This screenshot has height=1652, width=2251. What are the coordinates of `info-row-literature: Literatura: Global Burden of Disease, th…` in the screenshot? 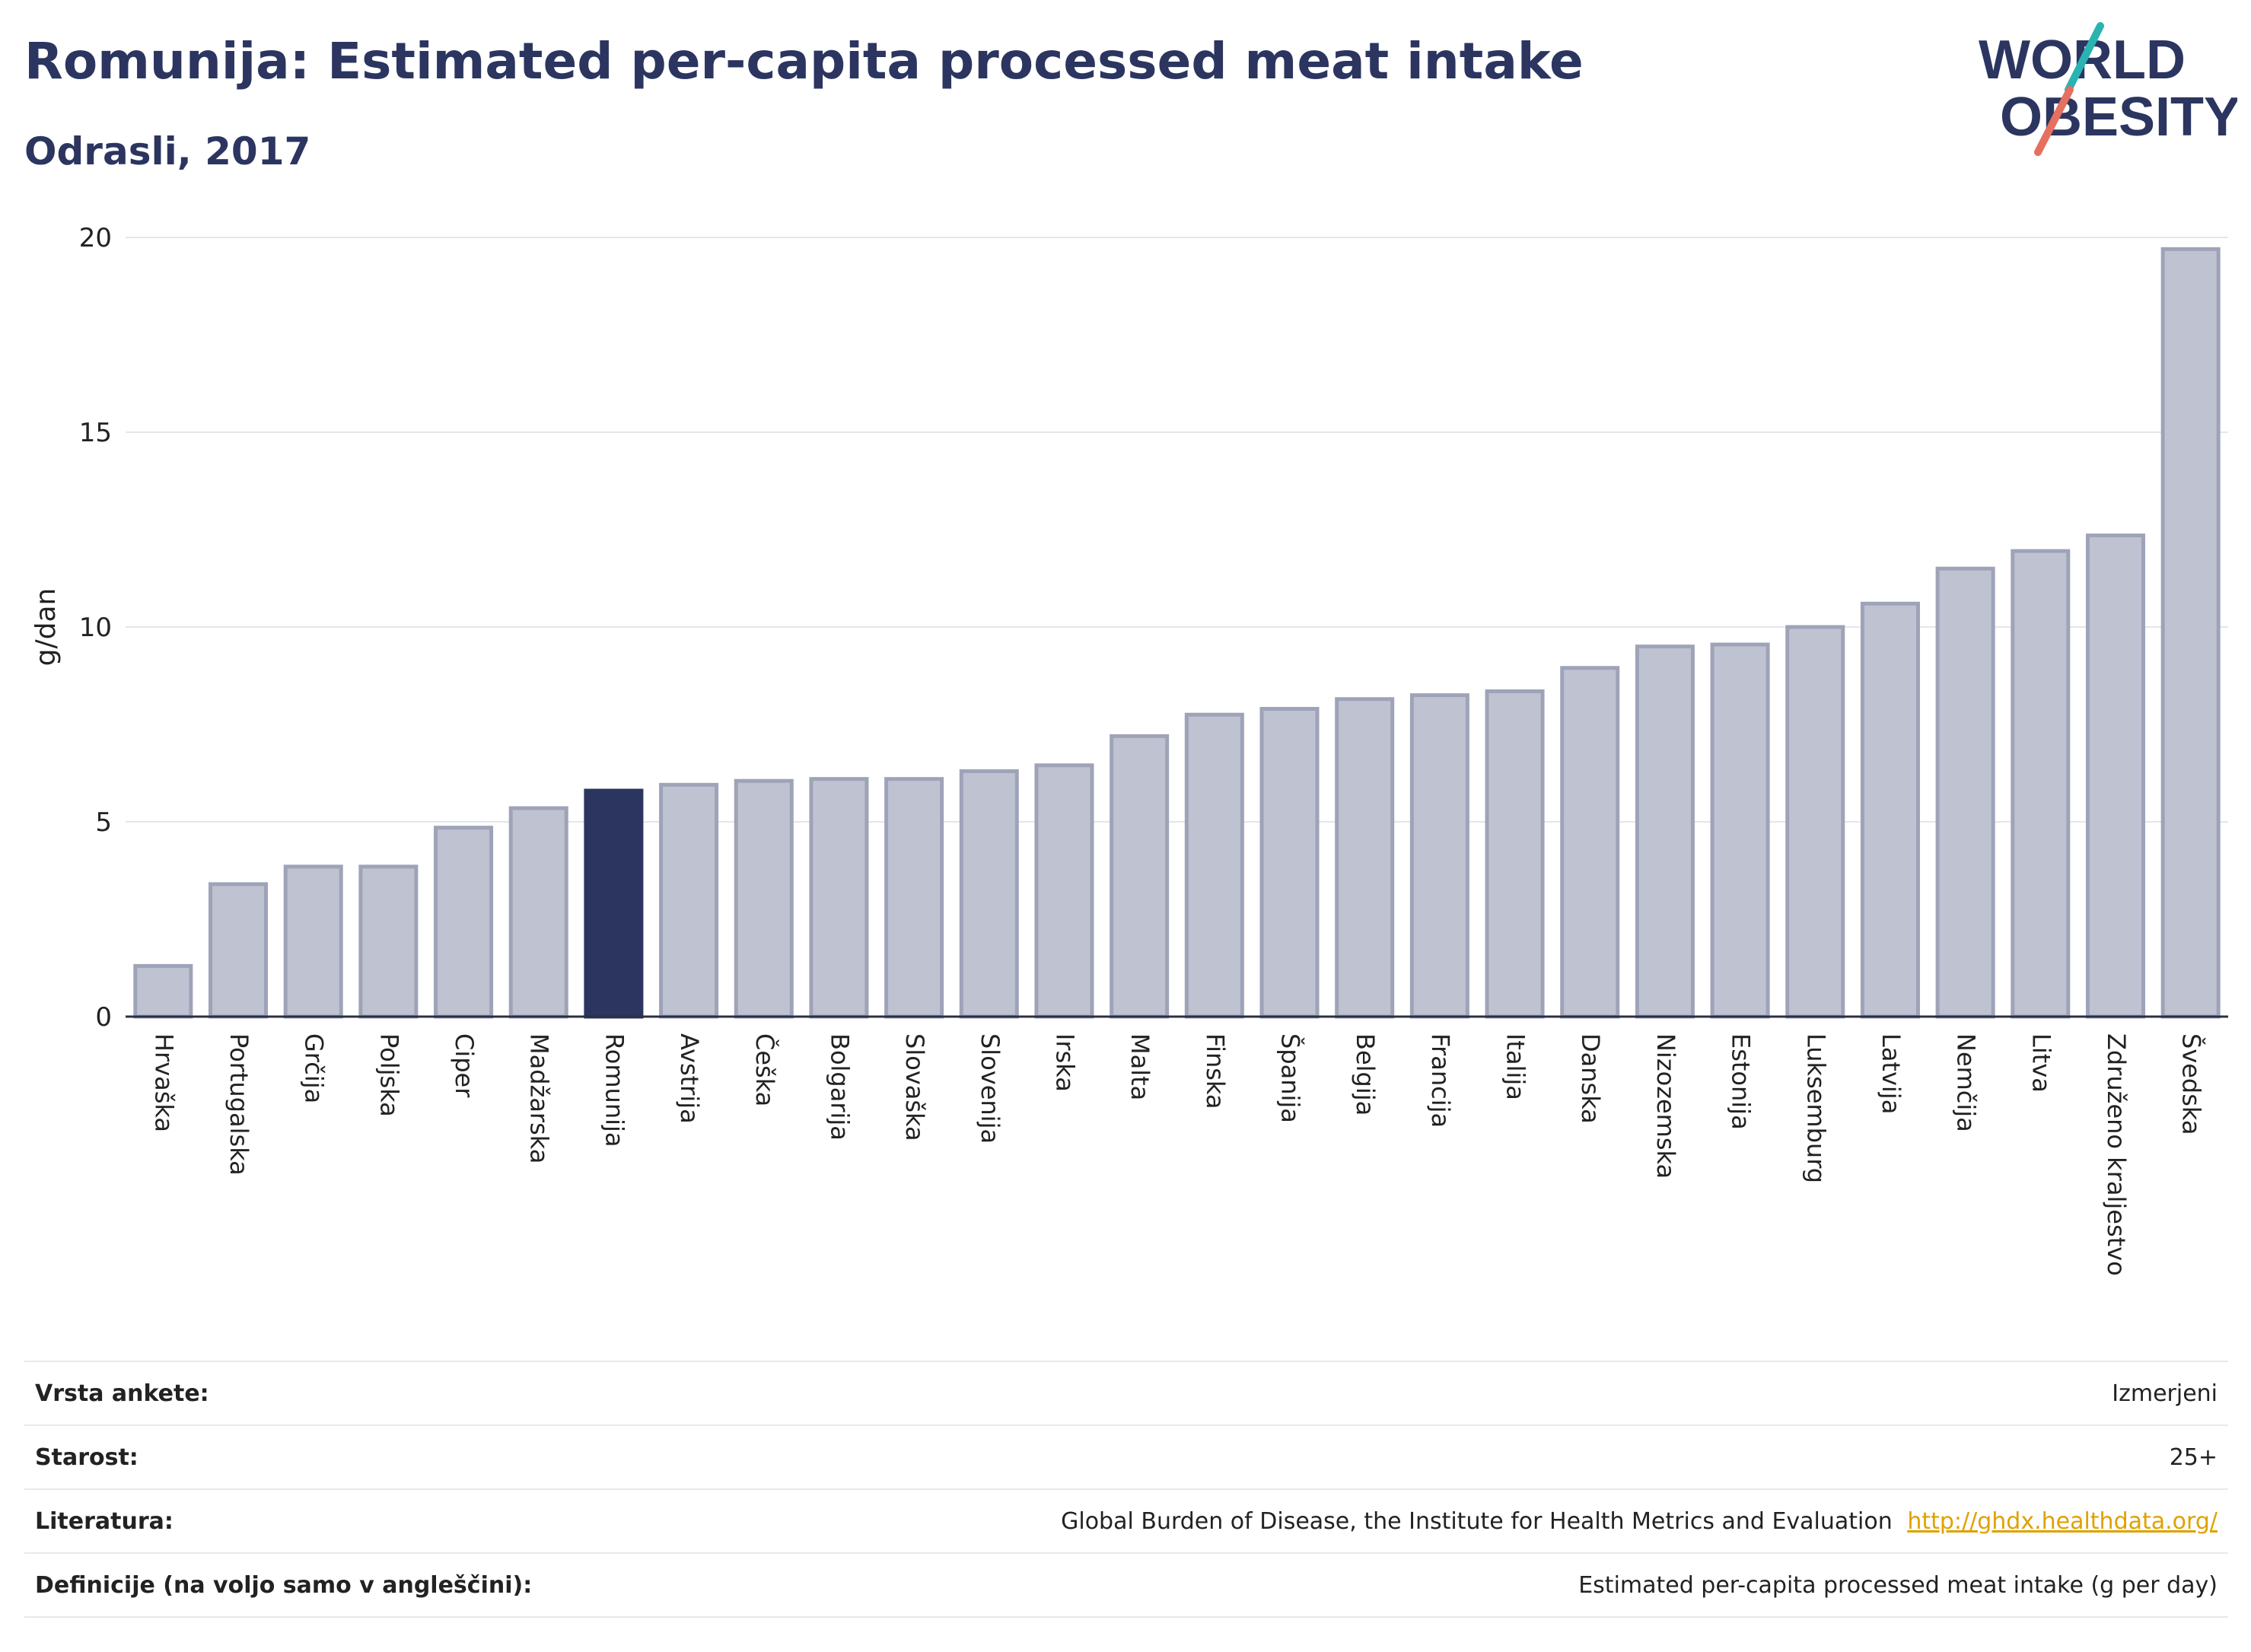 It's located at (1126, 1520).